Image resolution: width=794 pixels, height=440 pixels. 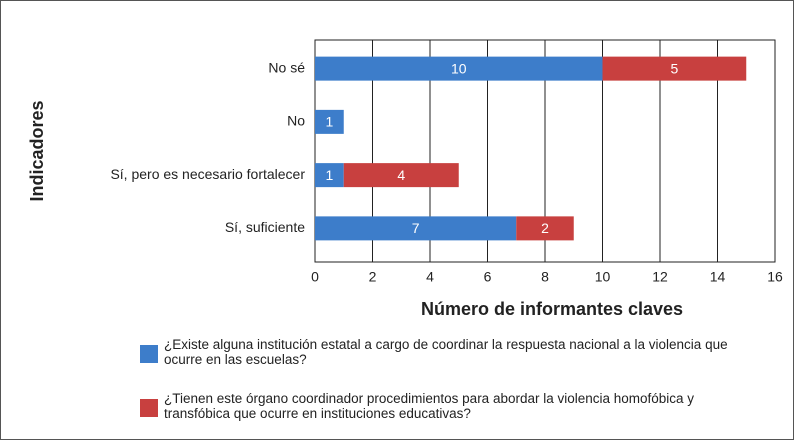 What do you see at coordinates (207, 174) in the screenshot?
I see `y-tick-label: Sí, pero es necesario fortalecer` at bounding box center [207, 174].